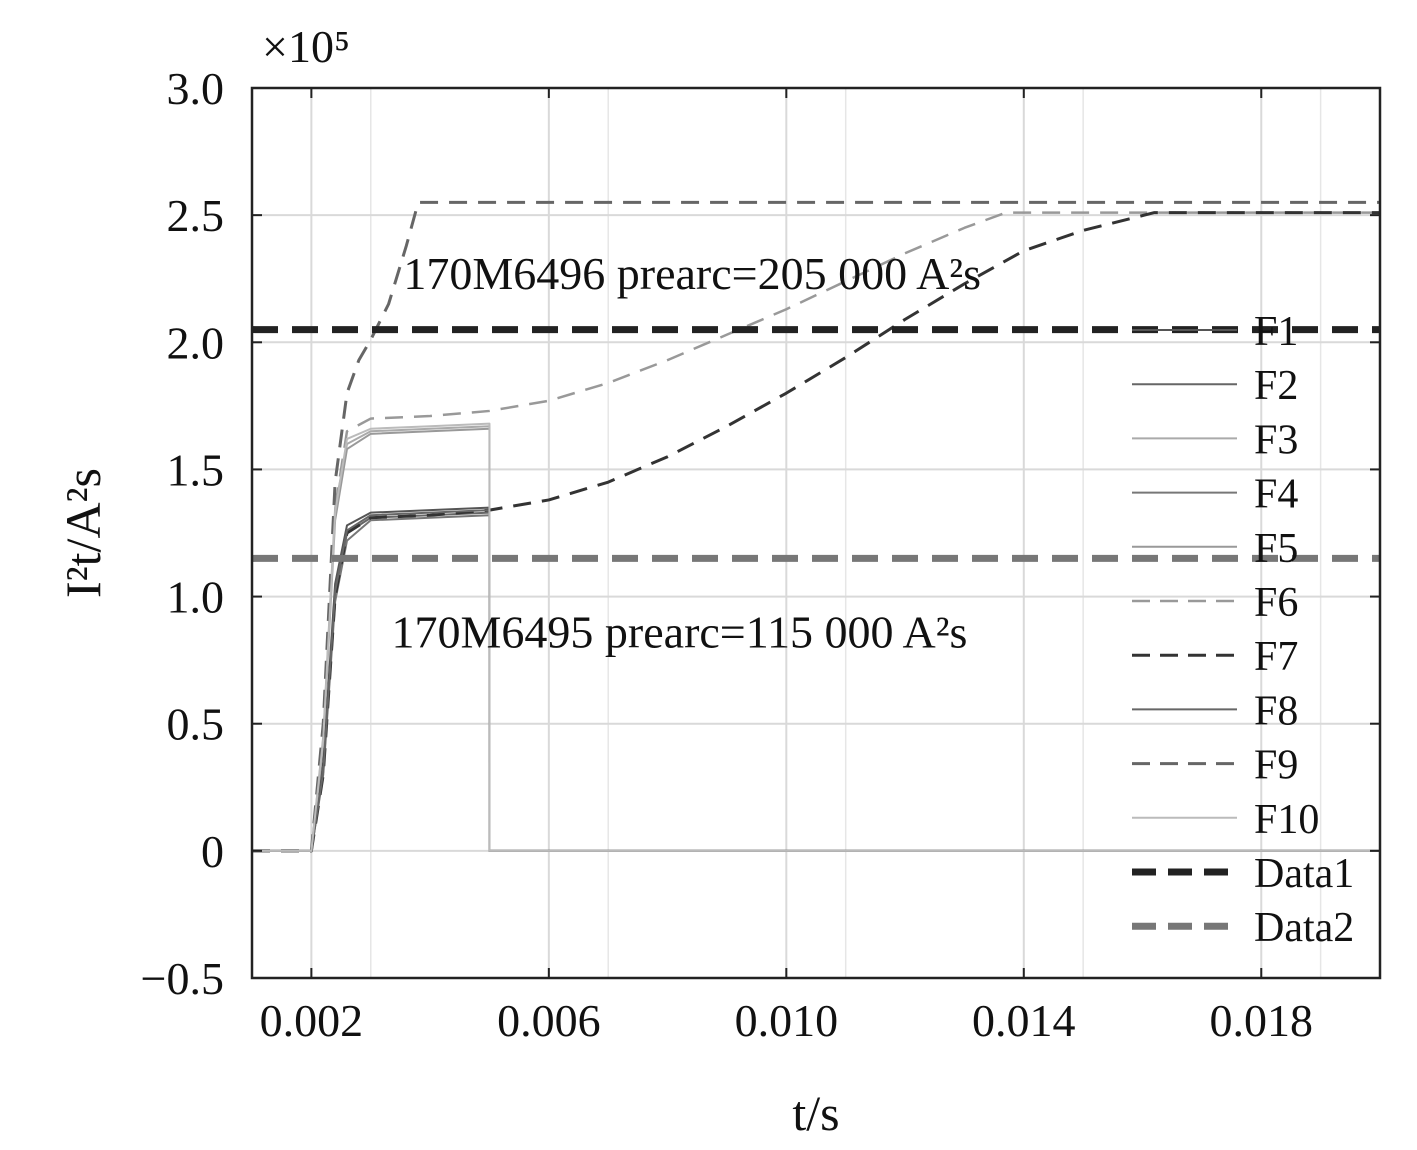 The height and width of the screenshot is (1150, 1417). What do you see at coordinates (1276, 711) in the screenshot?
I see `legend-label-f8: F8` at bounding box center [1276, 711].